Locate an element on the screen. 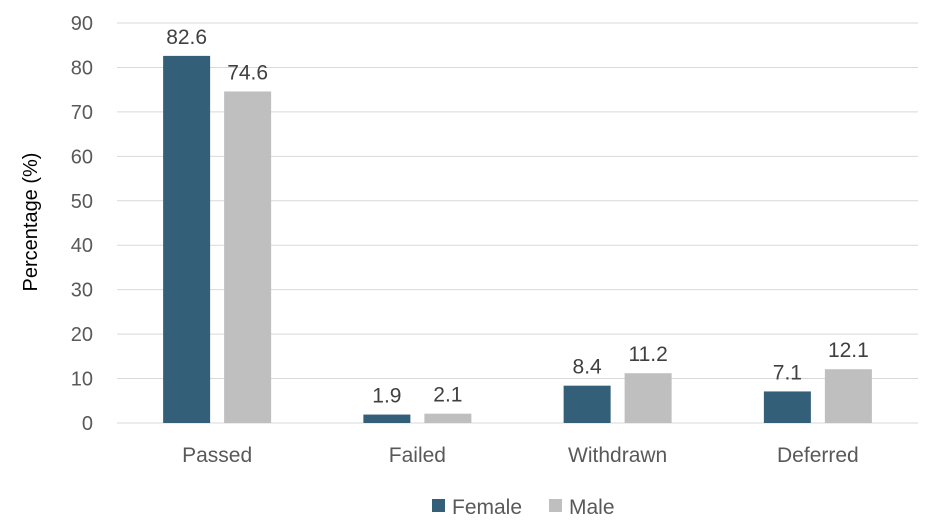 The width and height of the screenshot is (948, 523). bar-male-withdrawn is located at coordinates (648, 398).